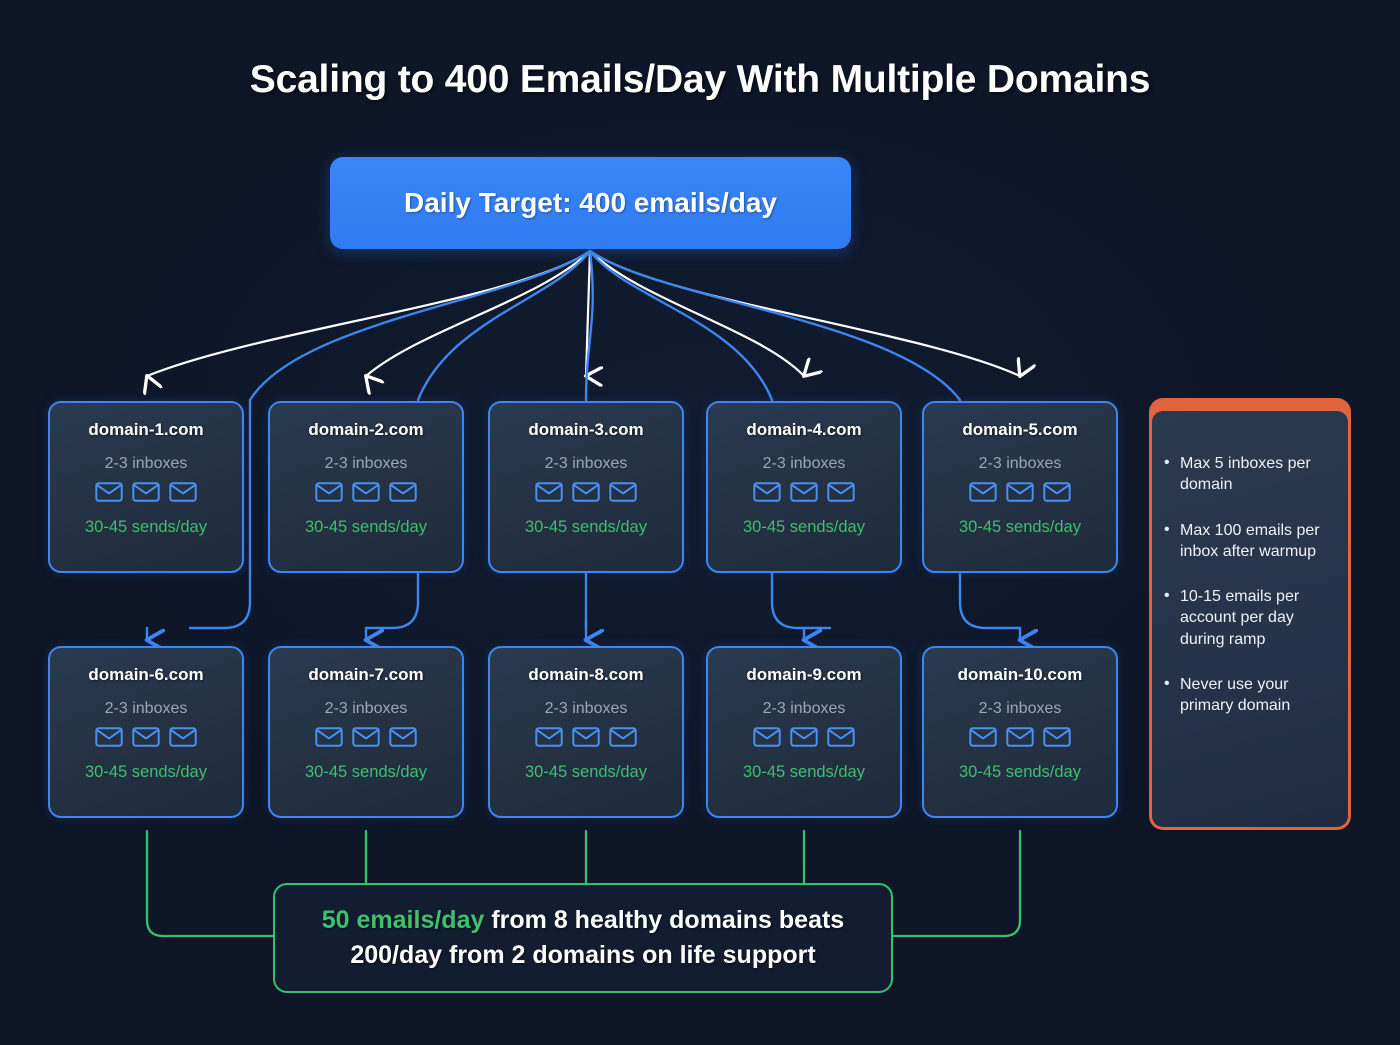 The width and height of the screenshot is (1400, 1045). Describe the element at coordinates (366, 429) in the screenshot. I see `domain-name: domain-2.com` at that location.